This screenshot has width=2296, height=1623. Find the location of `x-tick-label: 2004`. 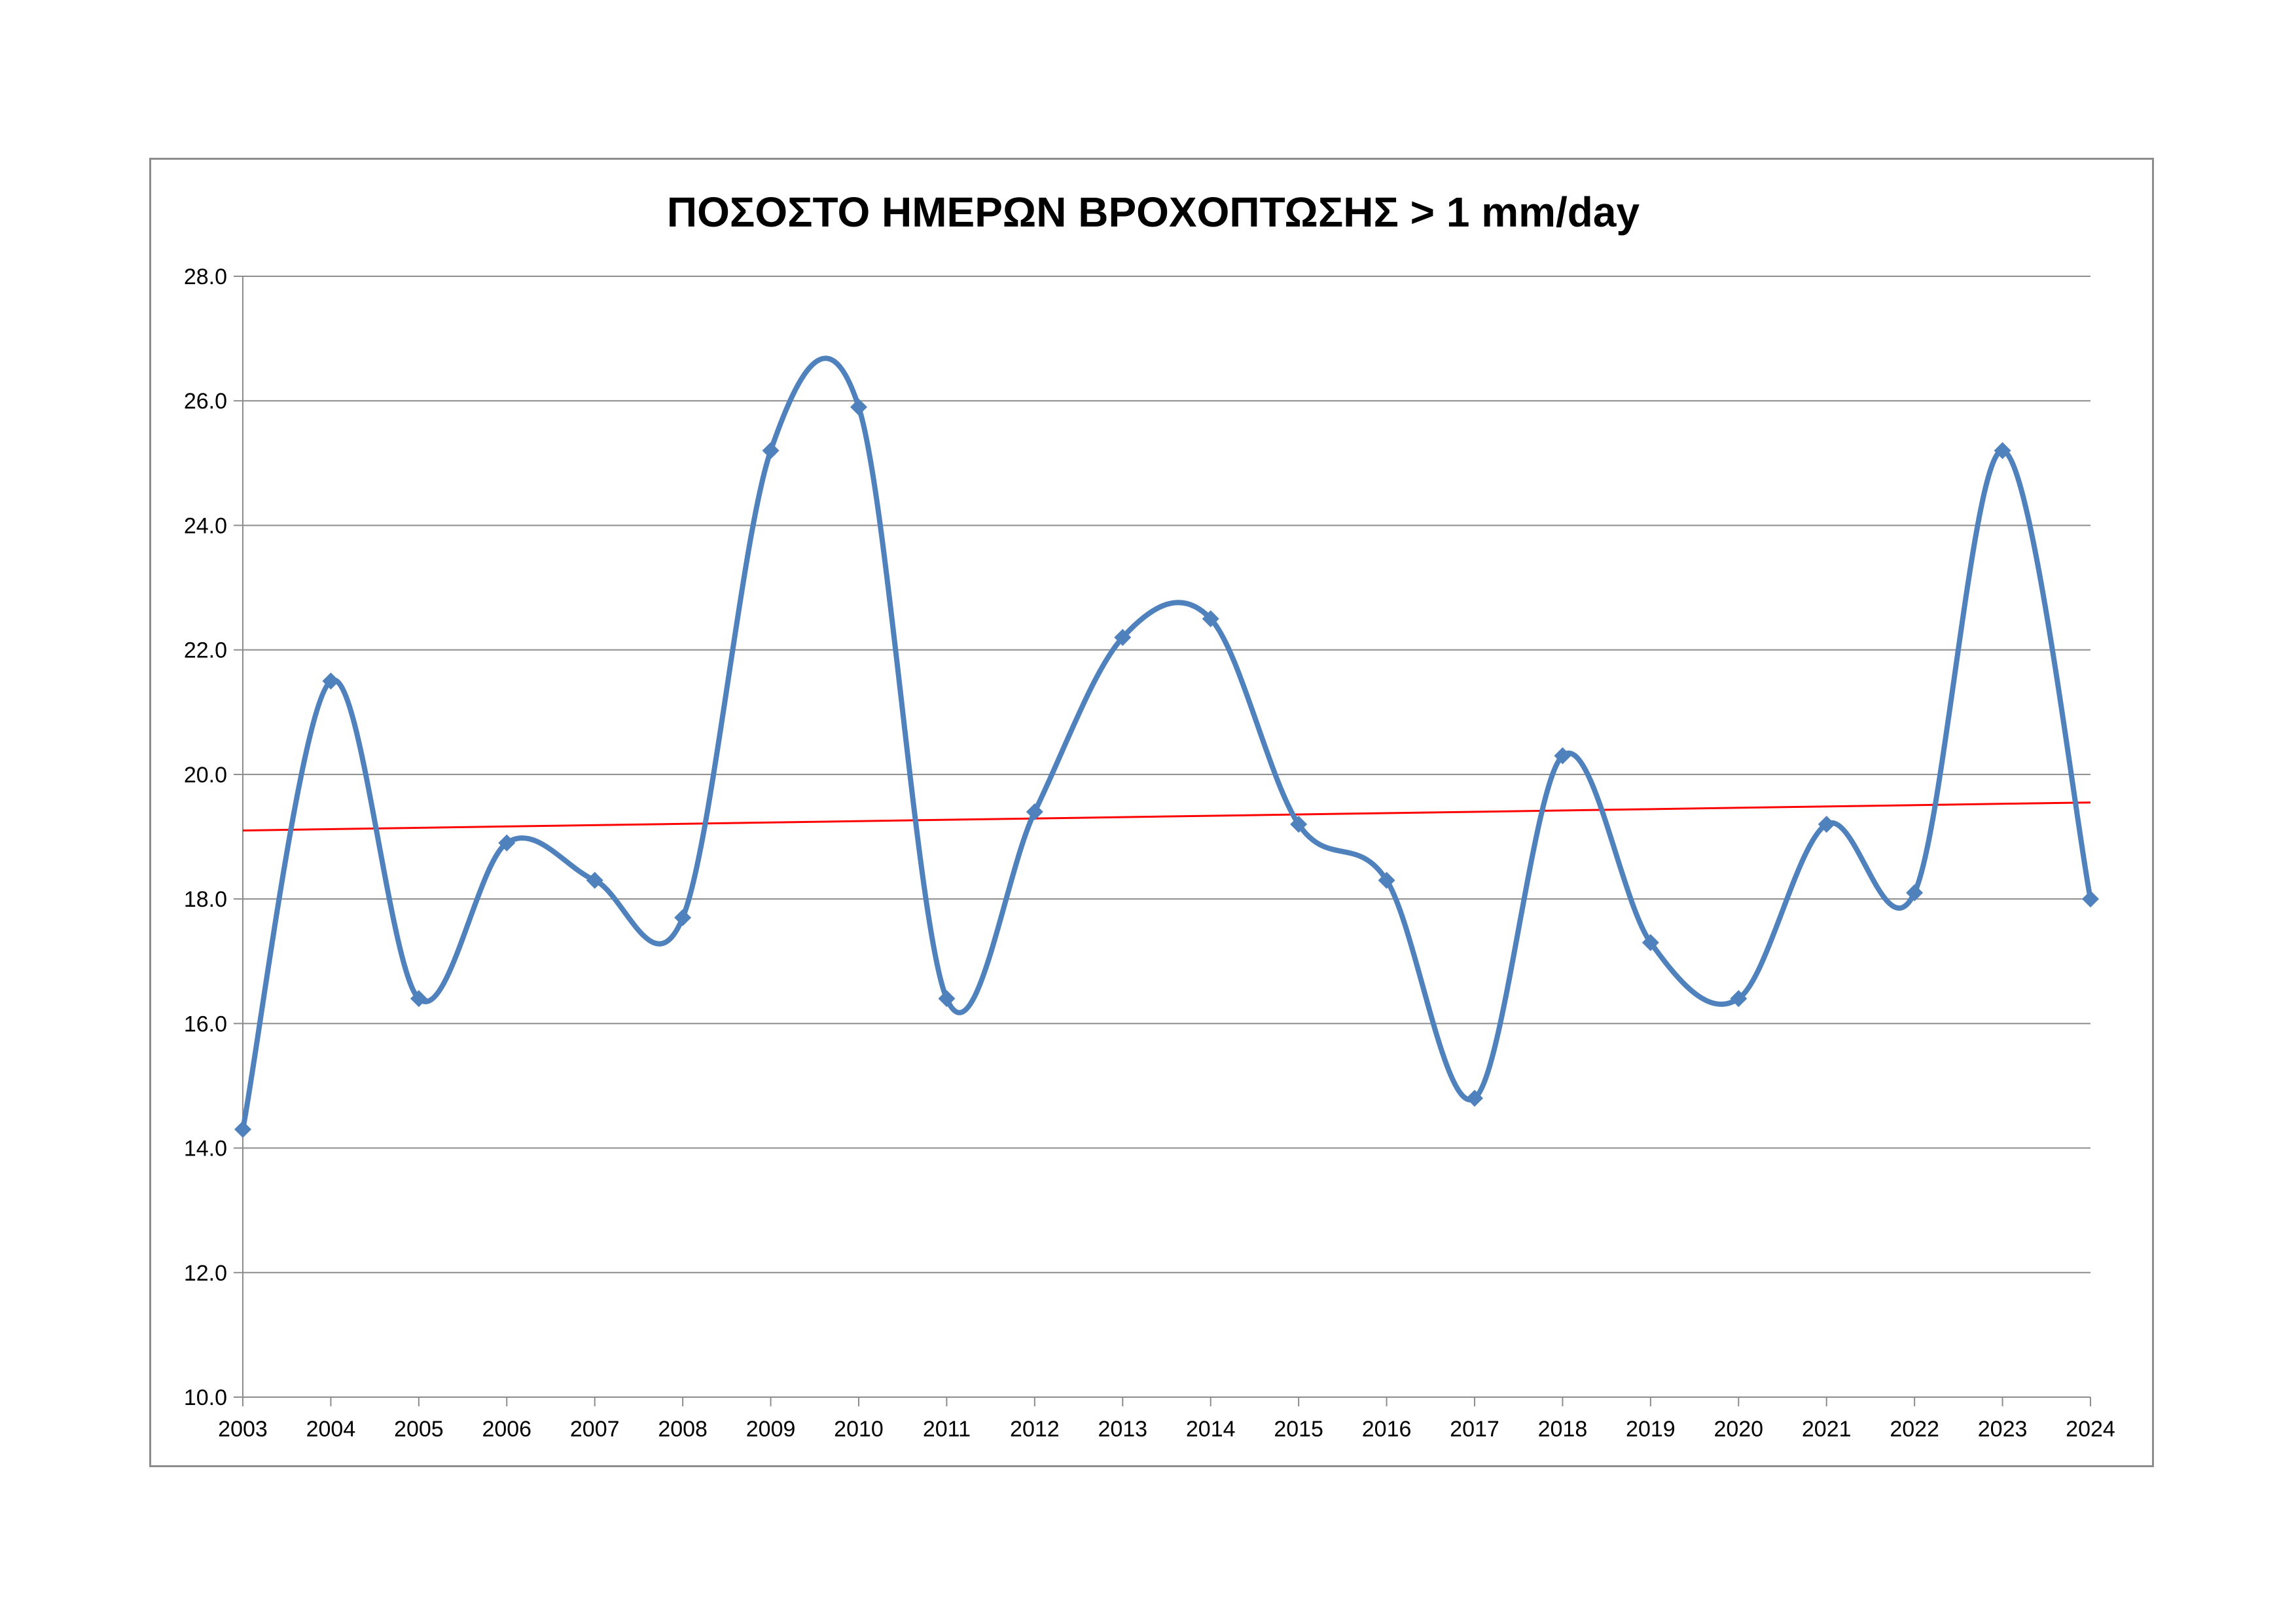

x-tick-label: 2004 is located at coordinates (331, 1429).